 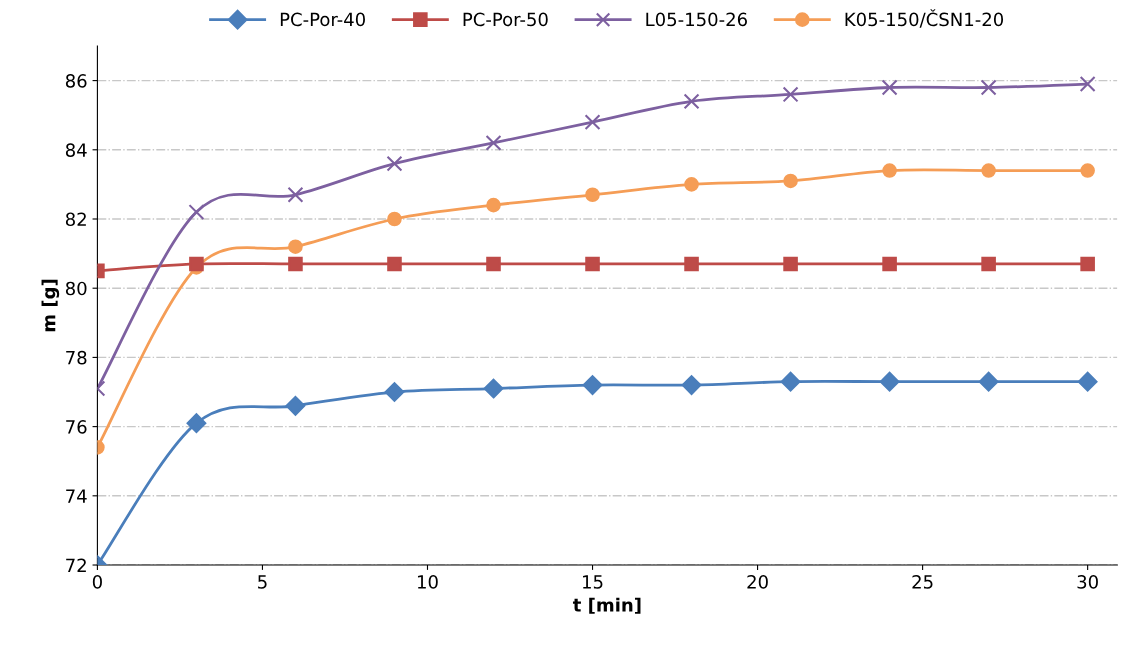 What do you see at coordinates (593, 582) in the screenshot?
I see `x-tick-label: 15` at bounding box center [593, 582].